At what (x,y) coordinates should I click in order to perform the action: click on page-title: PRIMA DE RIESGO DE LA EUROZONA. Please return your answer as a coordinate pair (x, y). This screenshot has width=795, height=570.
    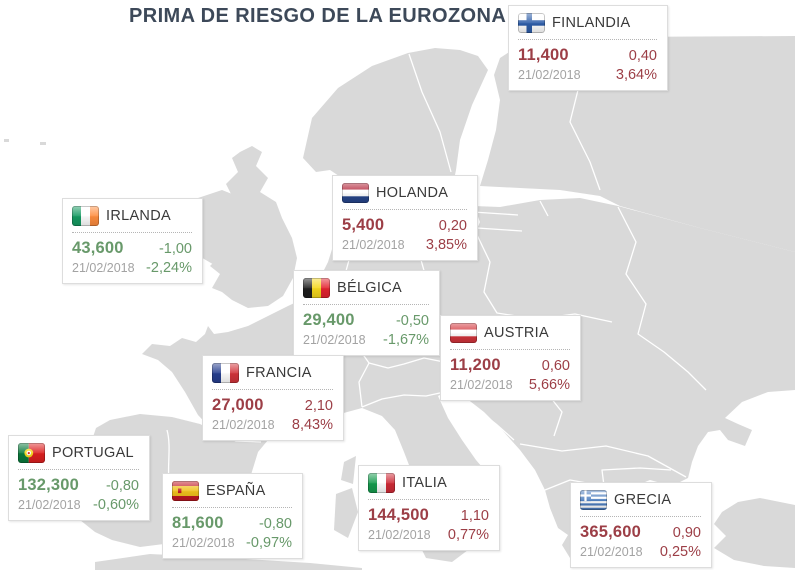
    Looking at the image, I should click on (318, 16).